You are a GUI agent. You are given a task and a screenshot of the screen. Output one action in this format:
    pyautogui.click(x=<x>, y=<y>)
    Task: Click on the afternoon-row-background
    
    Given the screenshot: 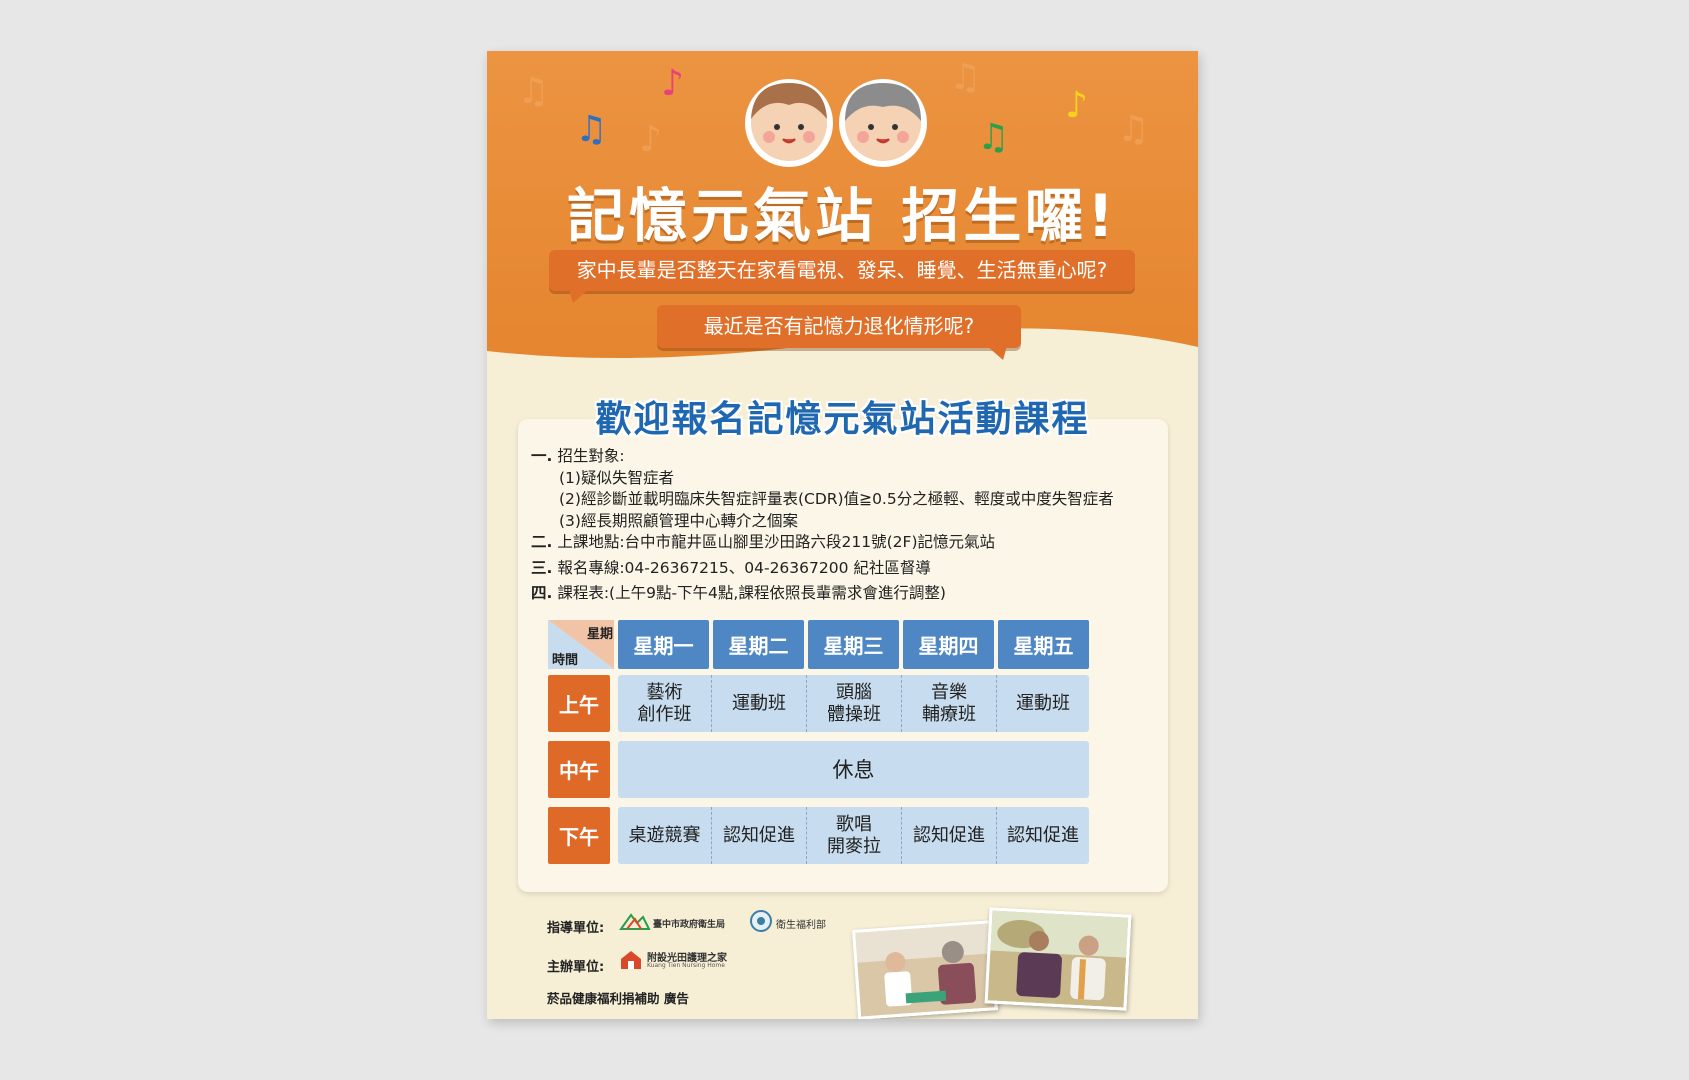 What is the action you would take?
    pyautogui.click(x=853, y=835)
    